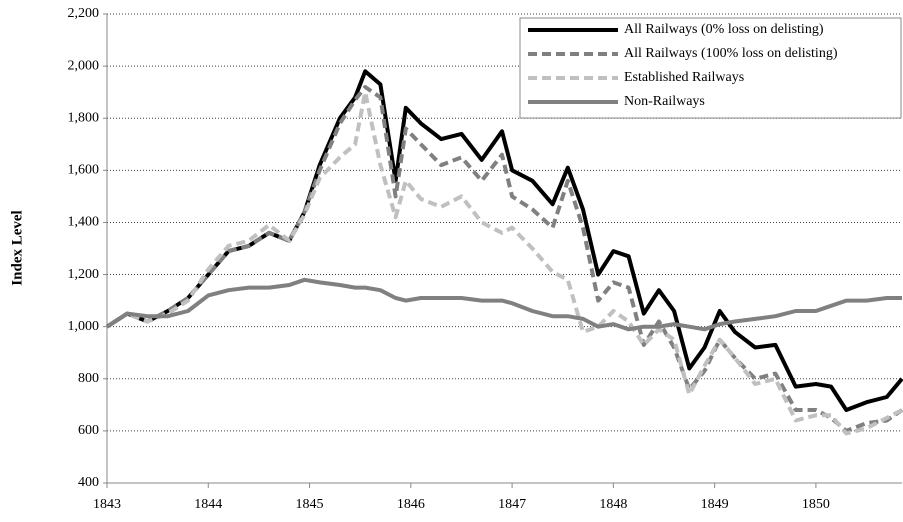 This screenshot has width=903, height=522. What do you see at coordinates (208, 504) in the screenshot?
I see `x-tick-label: 1844` at bounding box center [208, 504].